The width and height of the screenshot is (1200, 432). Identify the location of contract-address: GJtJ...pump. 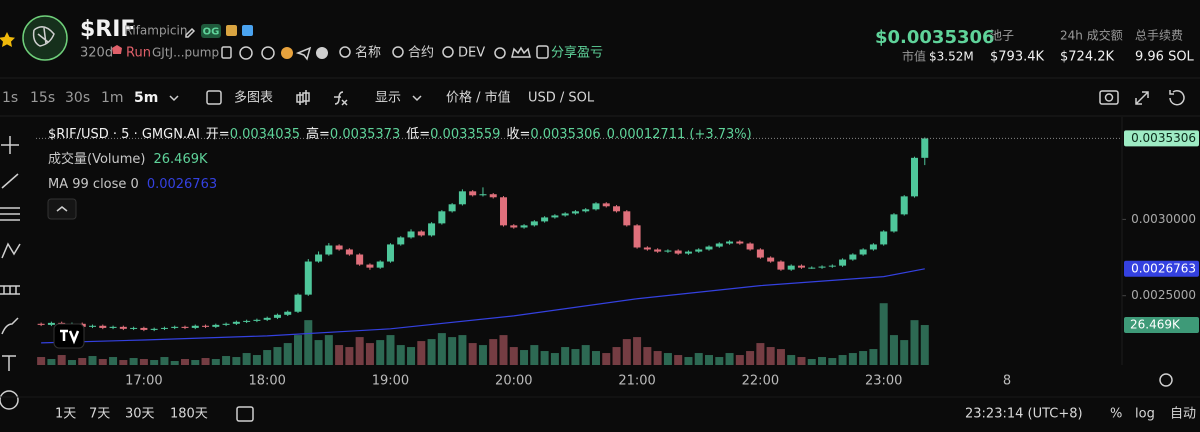
(185, 53).